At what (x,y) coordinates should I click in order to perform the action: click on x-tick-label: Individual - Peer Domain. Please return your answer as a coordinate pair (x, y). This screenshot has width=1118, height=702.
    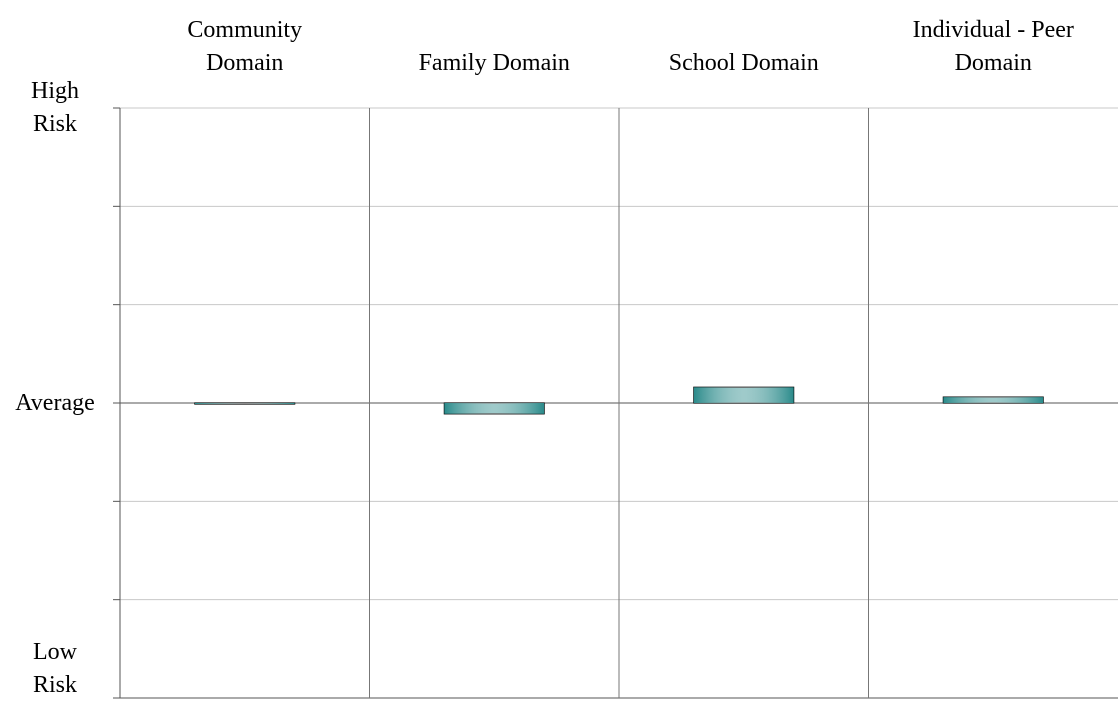
    Looking at the image, I should click on (993, 46).